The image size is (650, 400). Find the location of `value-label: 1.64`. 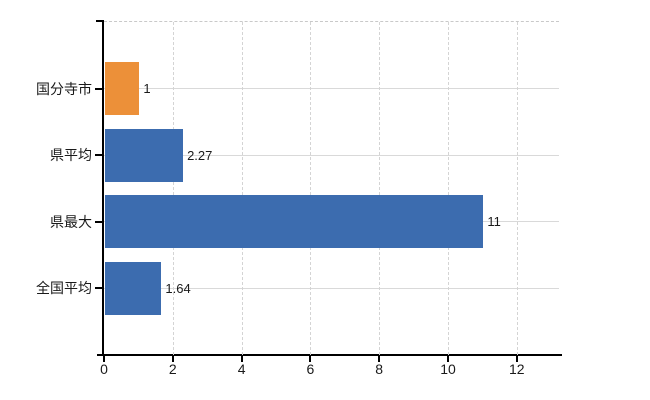

value-label: 1.64 is located at coordinates (178, 288).